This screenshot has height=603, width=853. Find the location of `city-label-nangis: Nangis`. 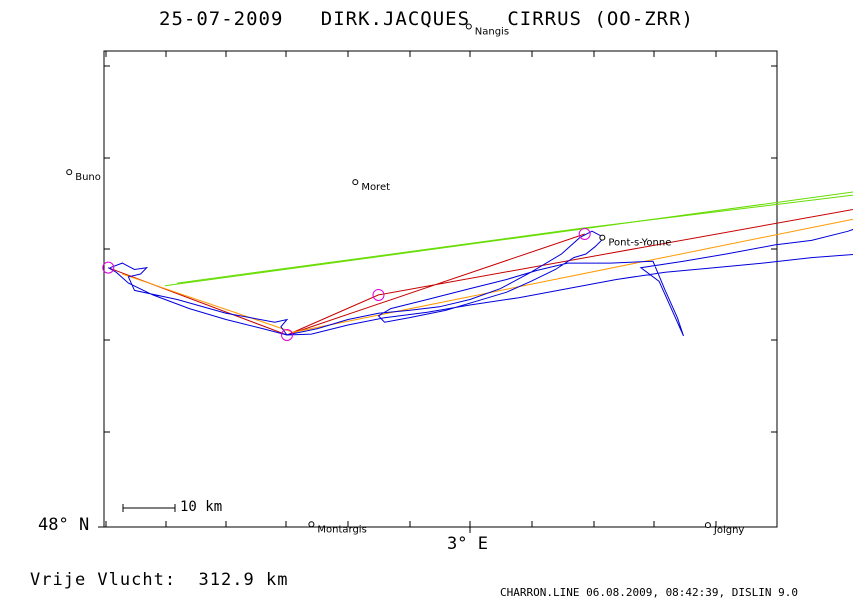

city-label-nangis: Nangis is located at coordinates (492, 32).